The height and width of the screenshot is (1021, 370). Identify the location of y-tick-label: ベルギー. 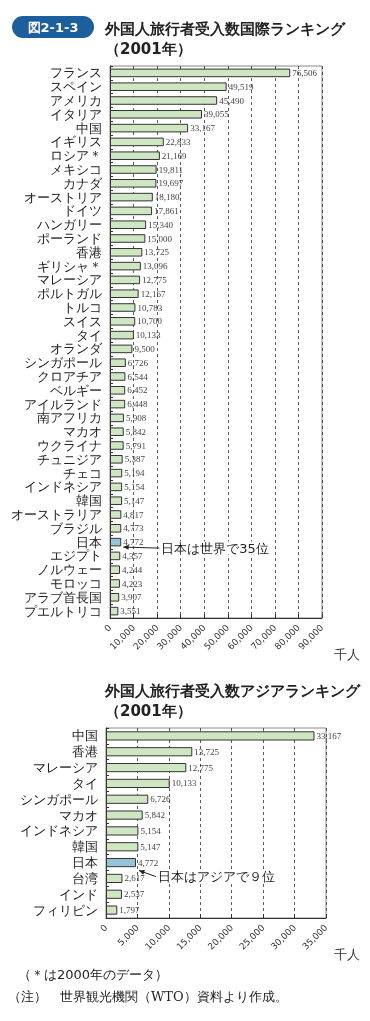
(76, 390).